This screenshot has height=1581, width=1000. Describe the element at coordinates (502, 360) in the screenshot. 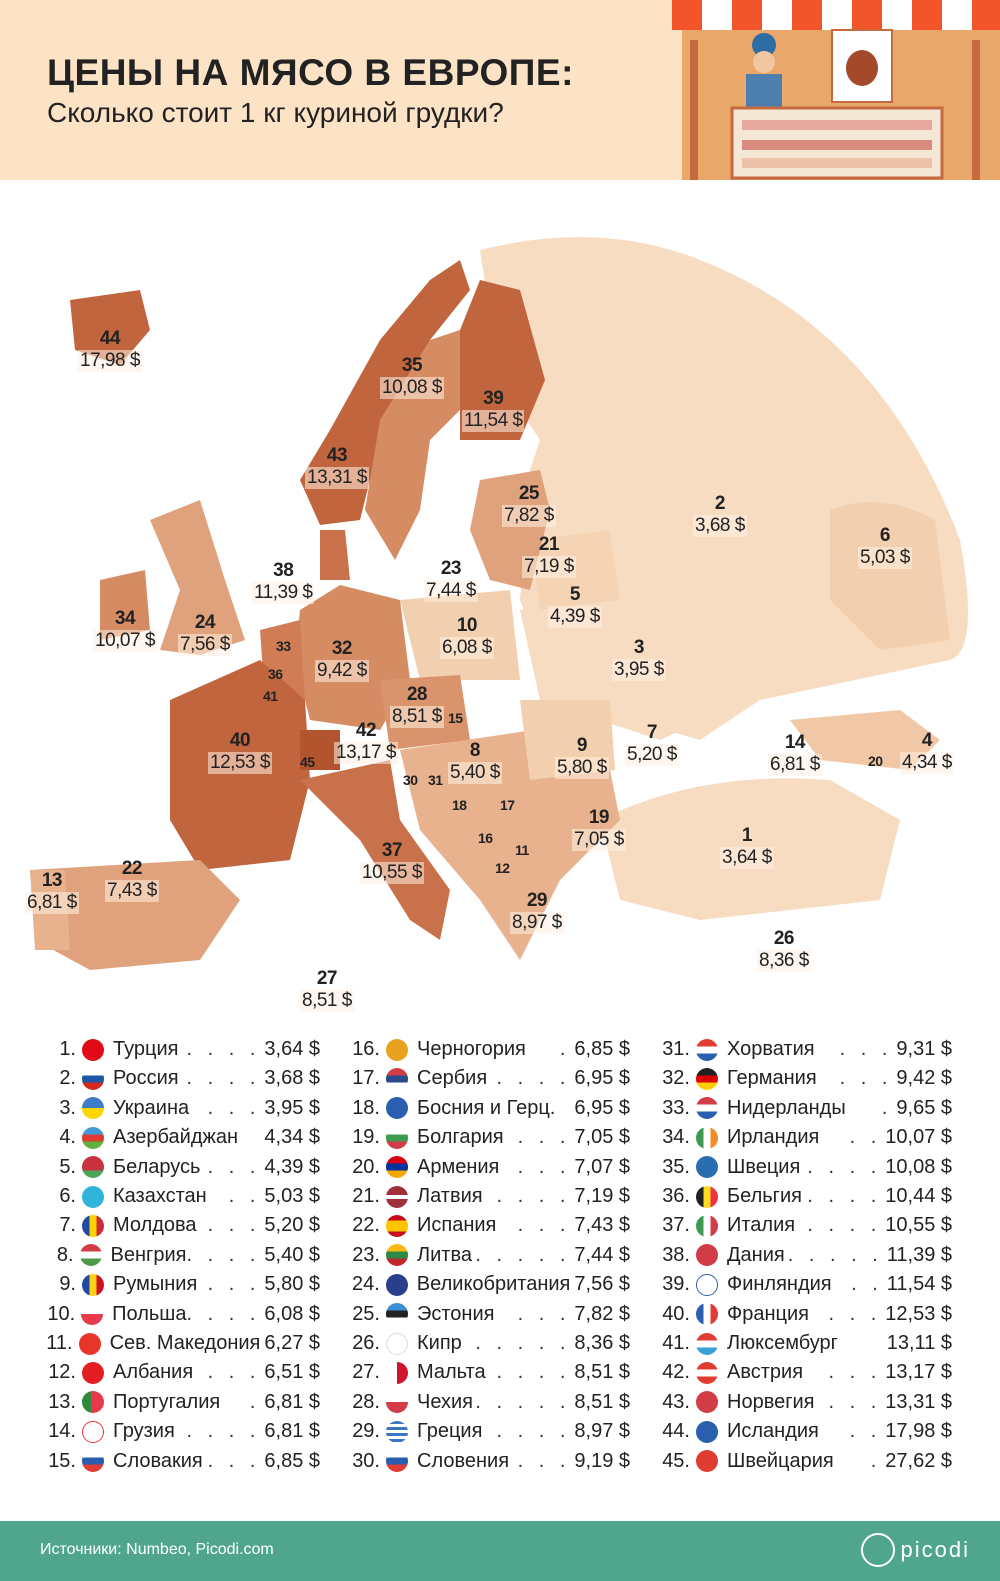

I see `region-finland` at that location.